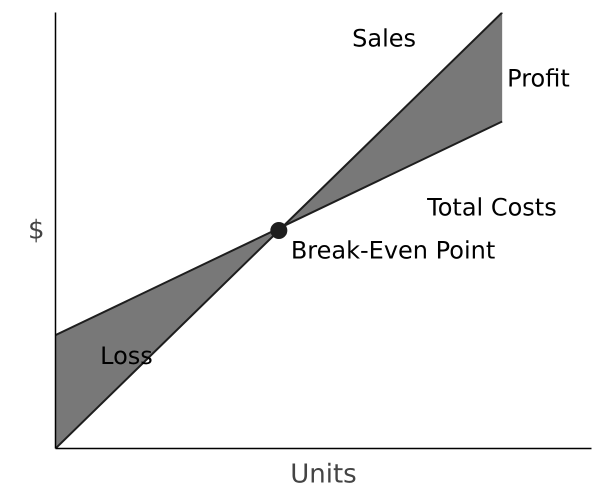 This screenshot has width=601, height=498. I want to click on annotation: Break-Even Point, so click(393, 250).